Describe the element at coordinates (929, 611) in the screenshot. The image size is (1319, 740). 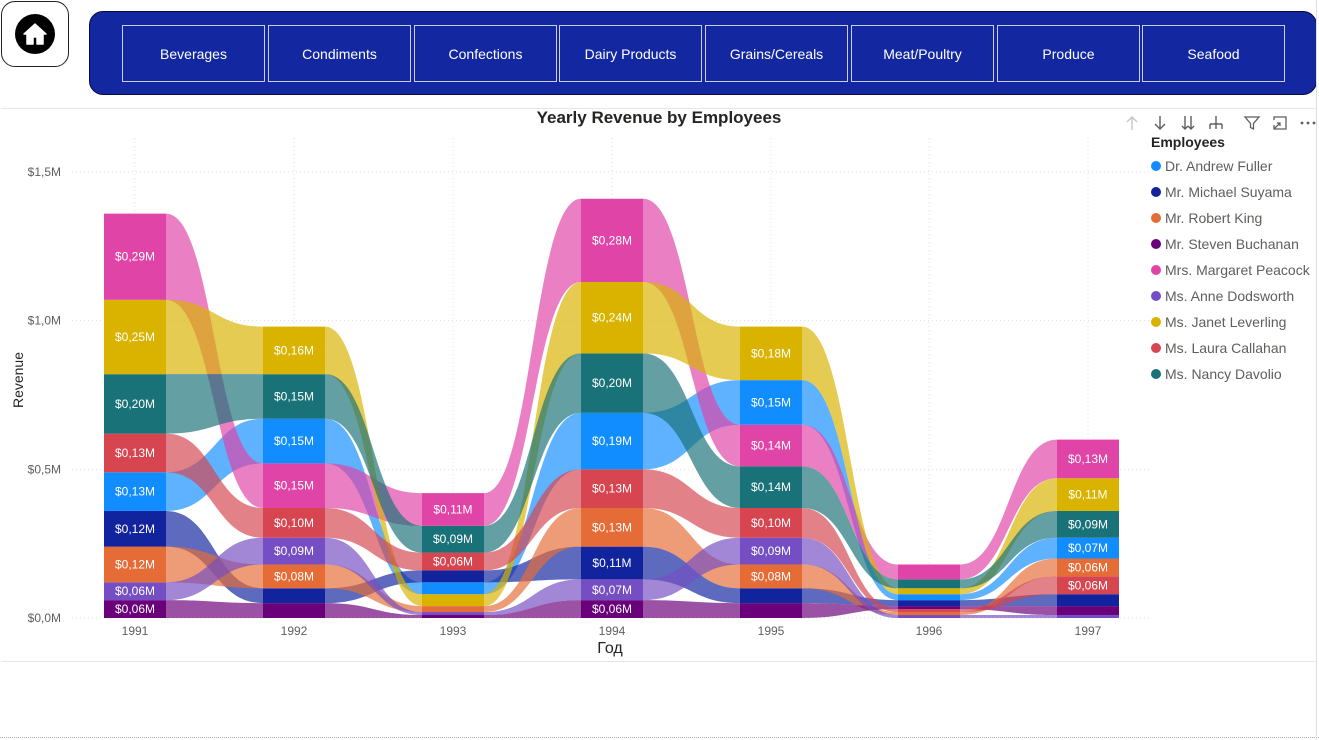
I see `bar-segment-ms-laura-callahan-1996` at that location.